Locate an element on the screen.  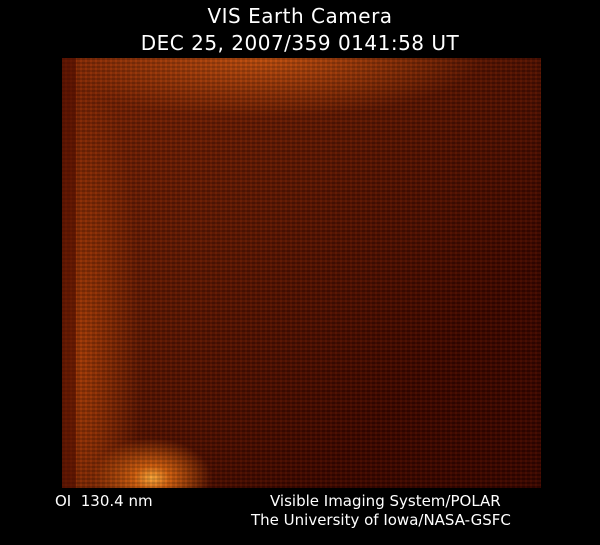
institution-credit: The University of Iowa/NASA-GSFC is located at coordinates (381, 520).